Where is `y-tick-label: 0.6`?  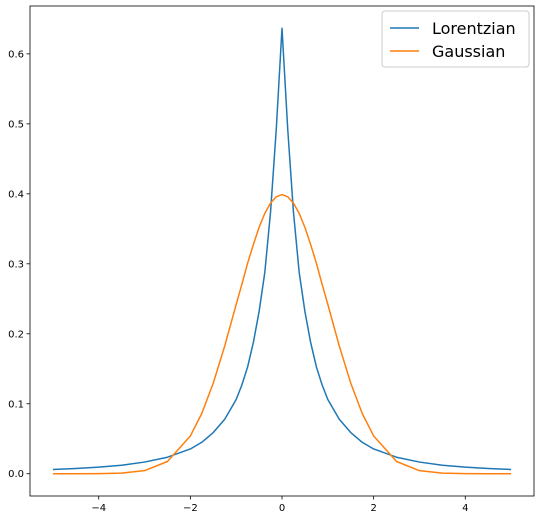
y-tick-label: 0.6 is located at coordinates (16, 54).